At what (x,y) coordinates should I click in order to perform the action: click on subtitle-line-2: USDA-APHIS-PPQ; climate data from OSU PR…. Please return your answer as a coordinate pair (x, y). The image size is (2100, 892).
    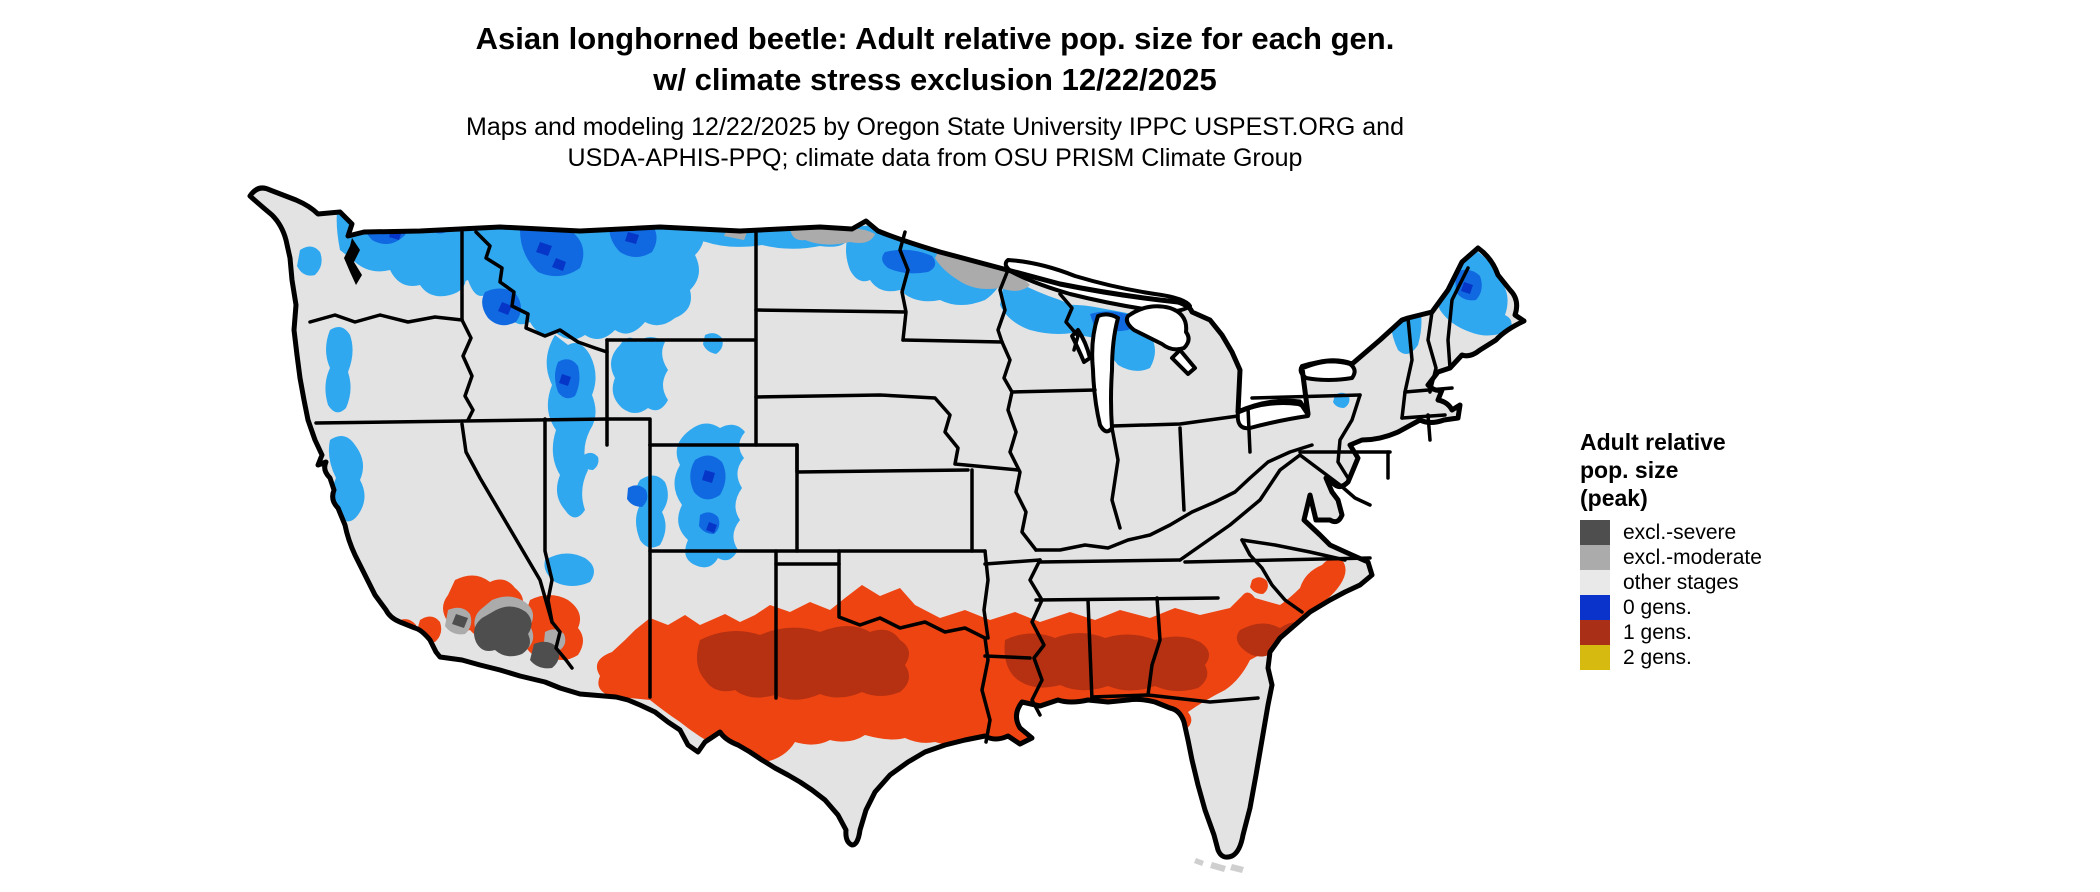
    Looking at the image, I should click on (935, 158).